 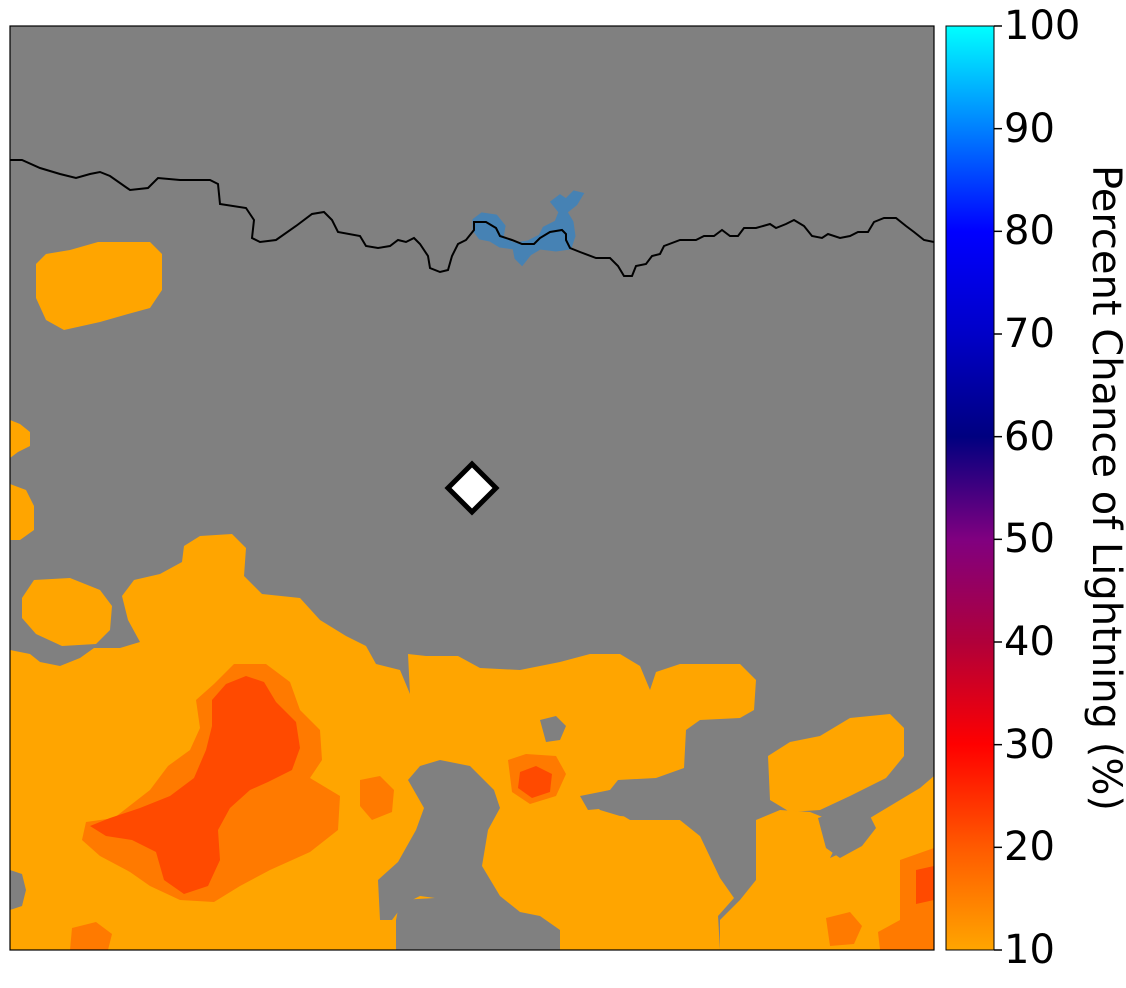 What do you see at coordinates (663, 812) in the screenshot?
I see `gap-east-pocket` at bounding box center [663, 812].